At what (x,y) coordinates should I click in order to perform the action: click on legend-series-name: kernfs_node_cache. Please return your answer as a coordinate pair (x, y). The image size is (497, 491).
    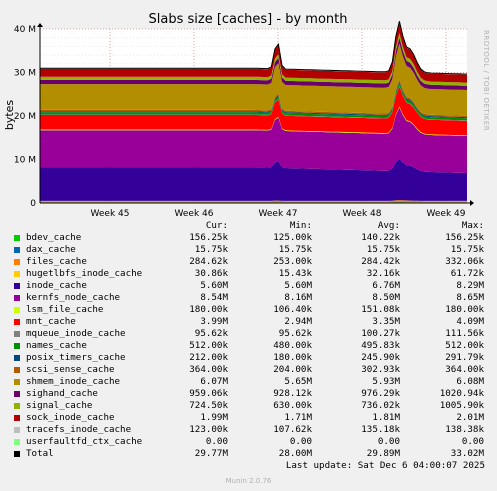
    Looking at the image, I should click on (73, 297).